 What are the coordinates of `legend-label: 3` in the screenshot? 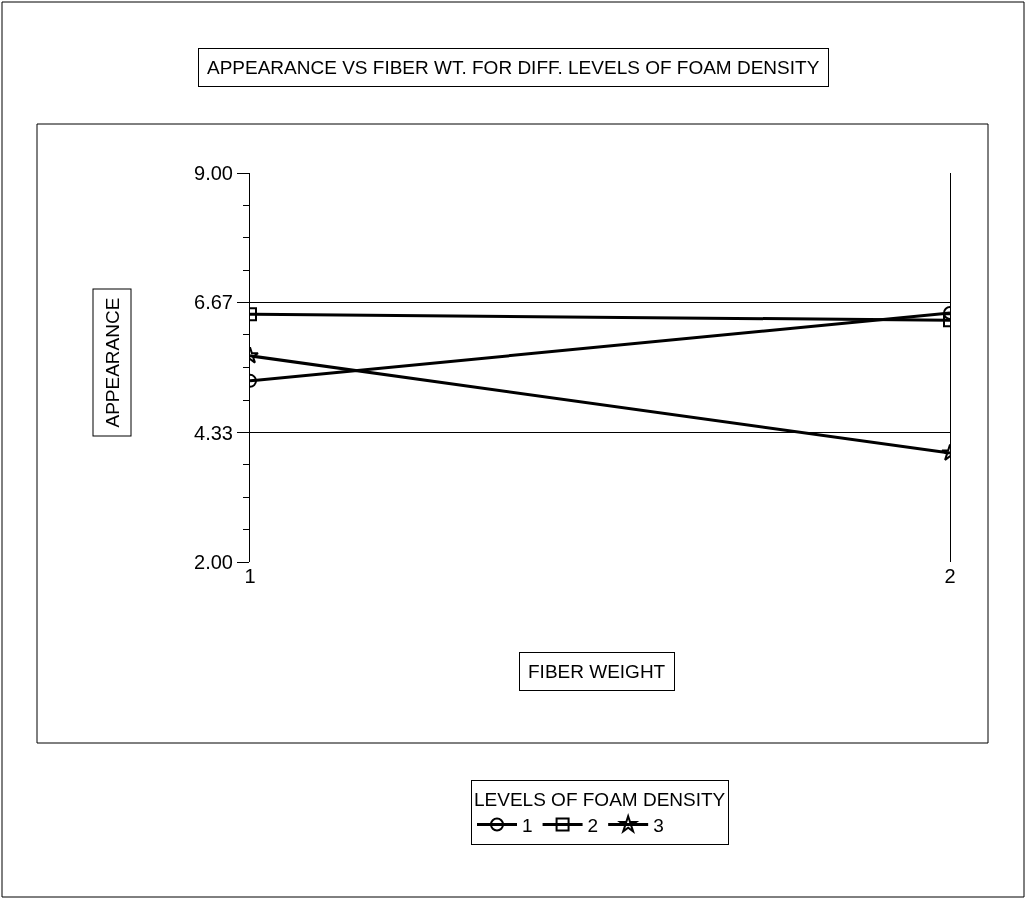 It's located at (658, 825).